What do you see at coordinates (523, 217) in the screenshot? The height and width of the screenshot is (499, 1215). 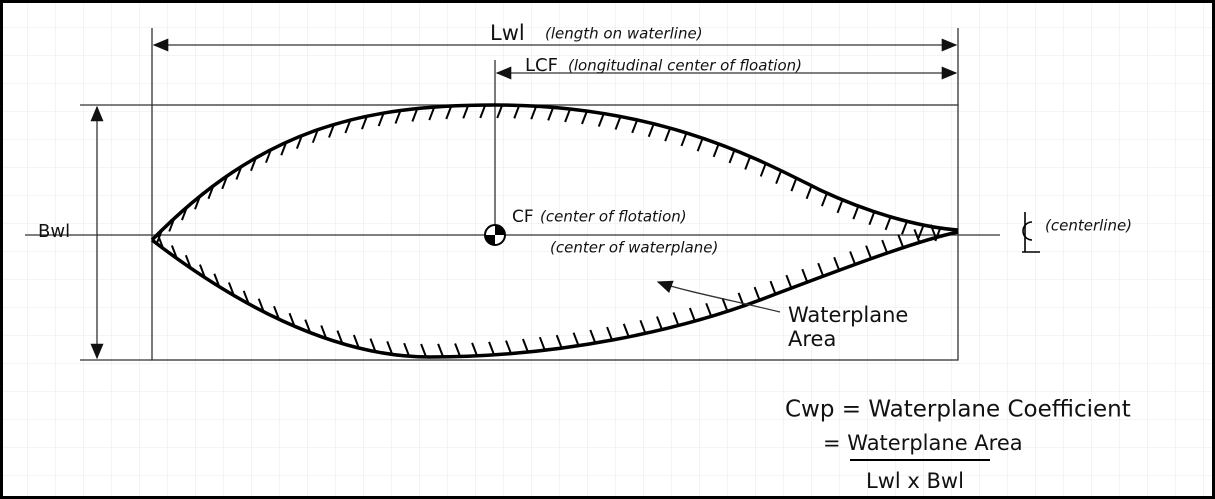 I see `cf-symbol-text: CF` at bounding box center [523, 217].